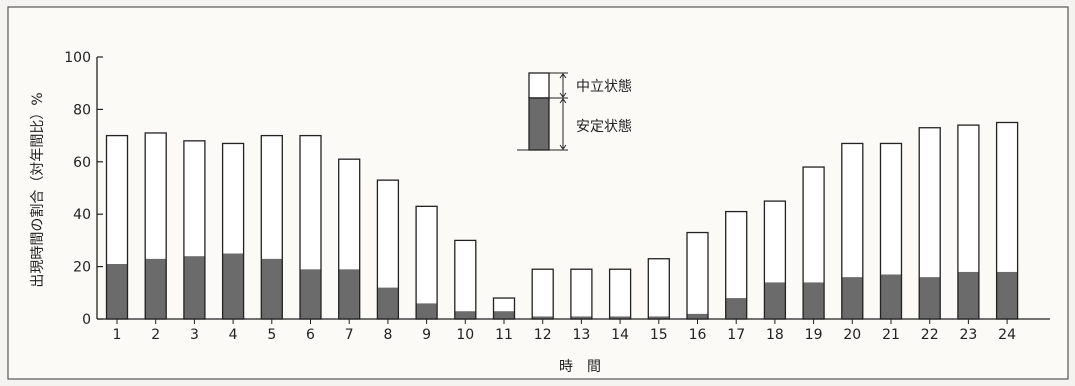  I want to click on x-tick-label: 23, so click(968, 335).